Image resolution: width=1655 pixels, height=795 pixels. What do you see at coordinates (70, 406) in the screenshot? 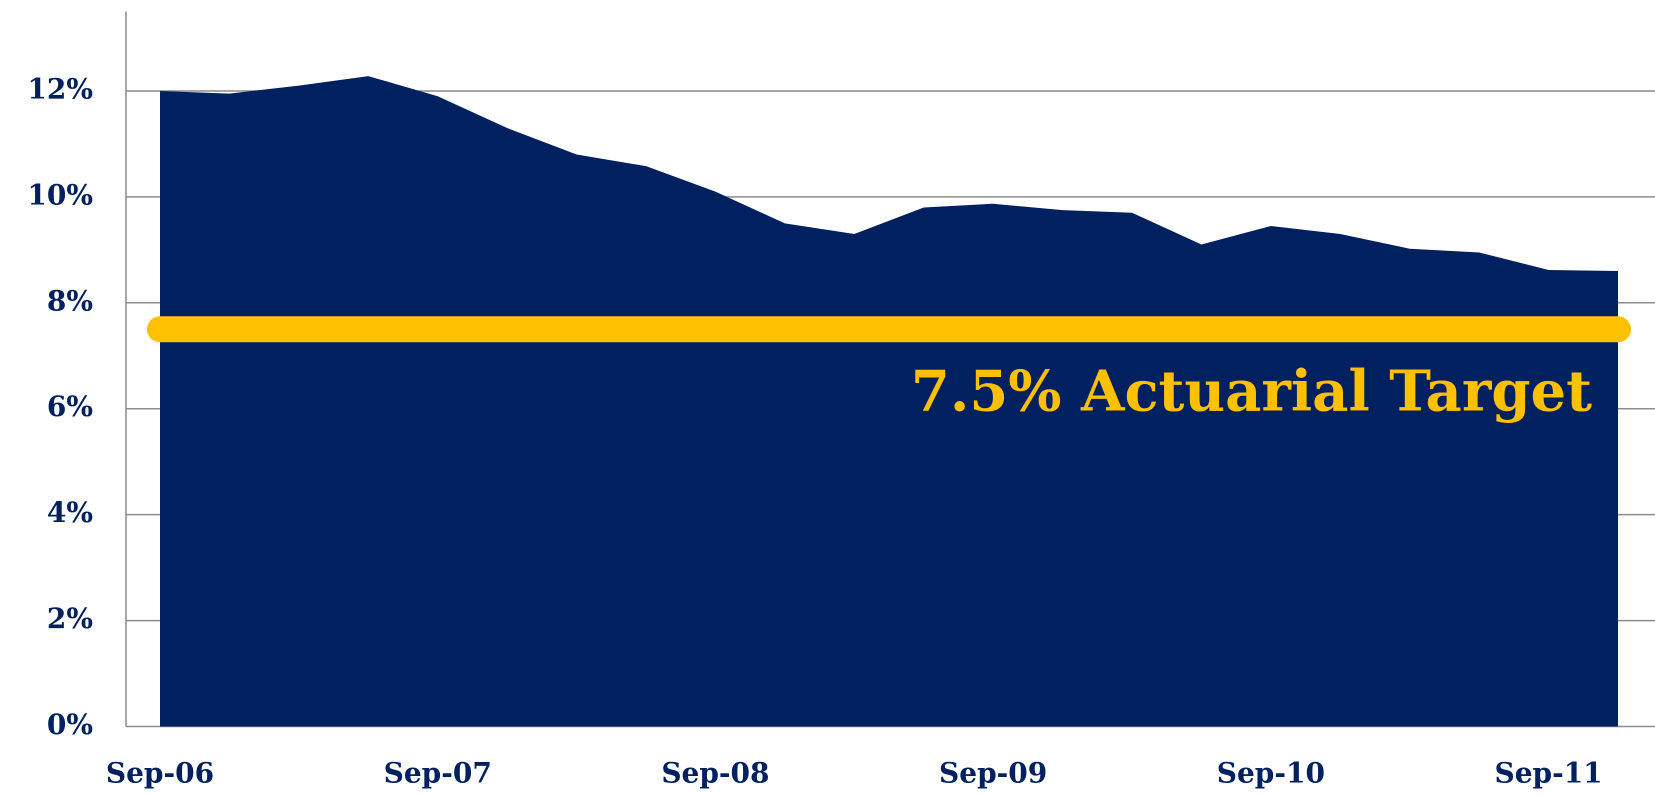
I see `y-tick-label: 6%` at bounding box center [70, 406].